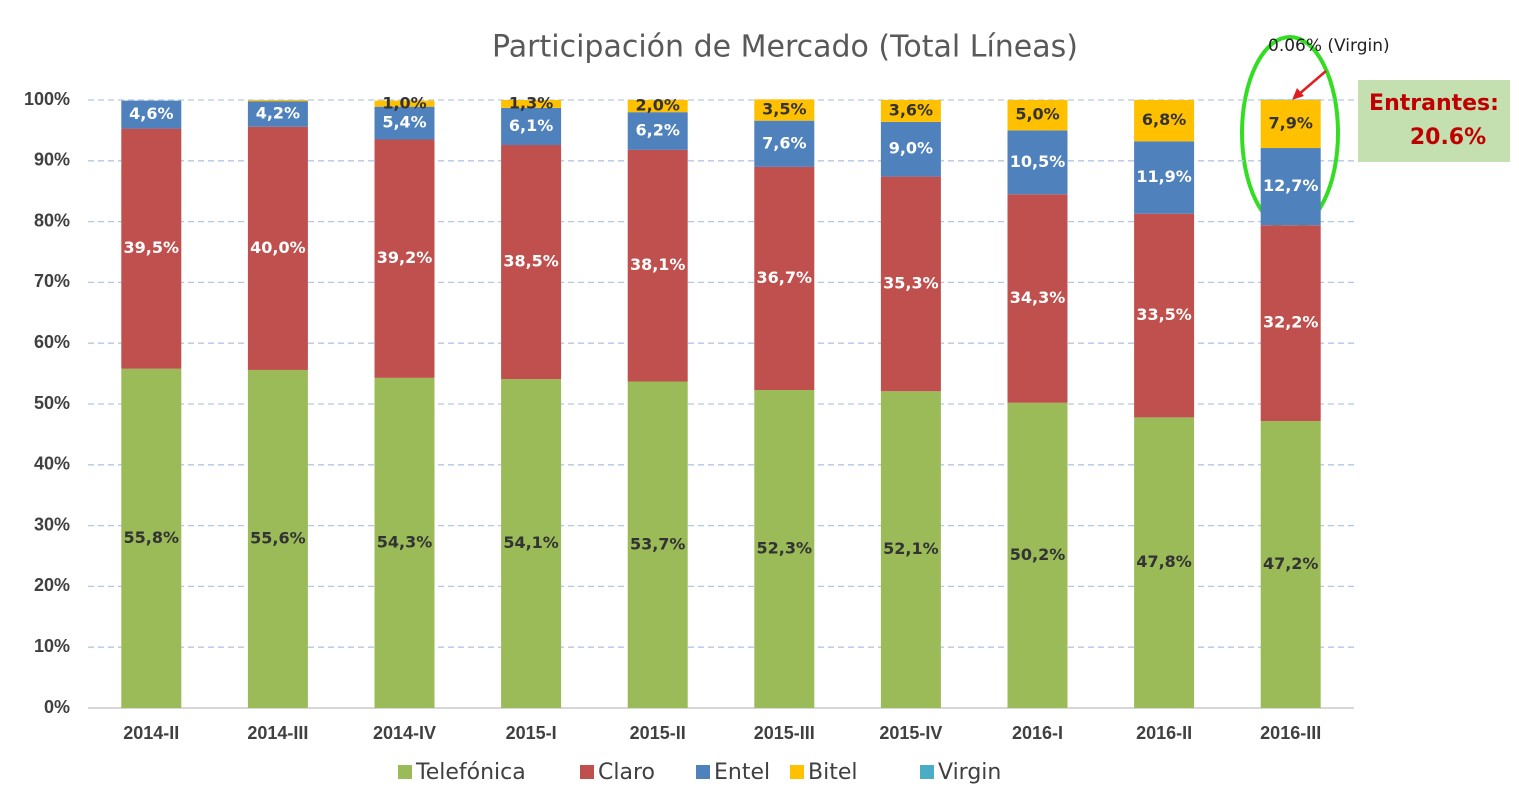  I want to click on data-label: 53,7%, so click(658, 543).